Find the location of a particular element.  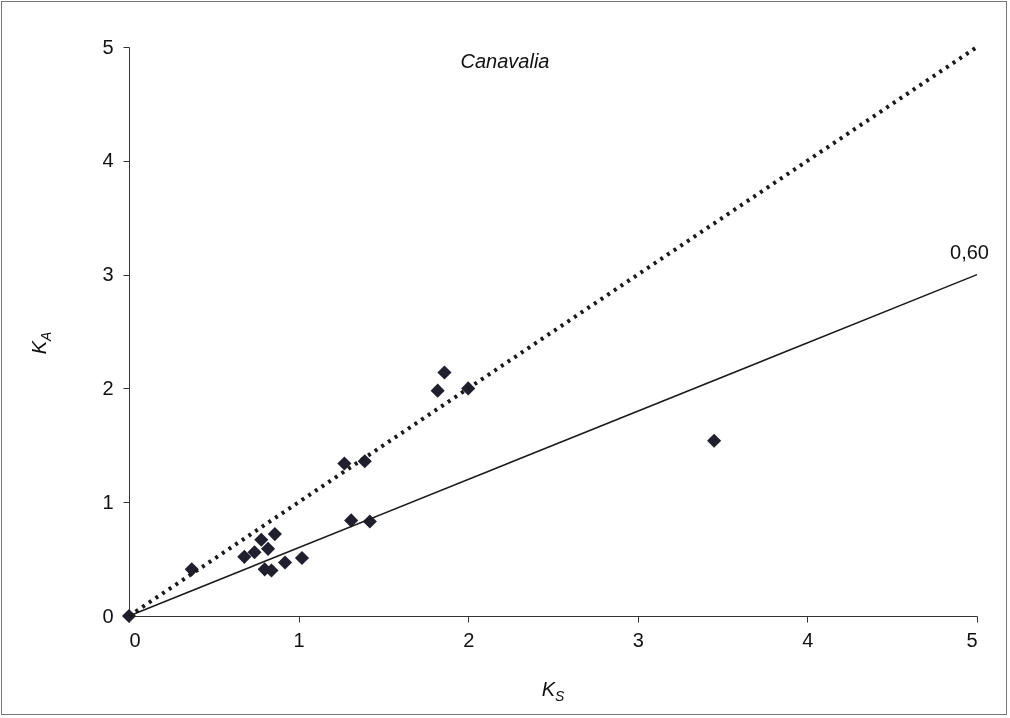

x-tick-label: 2 is located at coordinates (469, 639).